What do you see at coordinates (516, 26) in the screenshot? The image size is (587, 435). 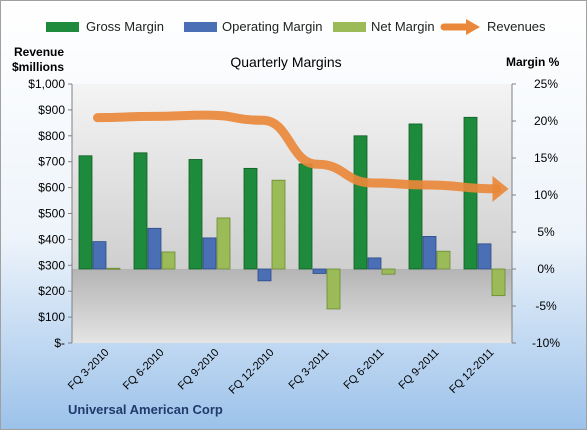 I see `legend-label-revenues: Revenues` at bounding box center [516, 26].